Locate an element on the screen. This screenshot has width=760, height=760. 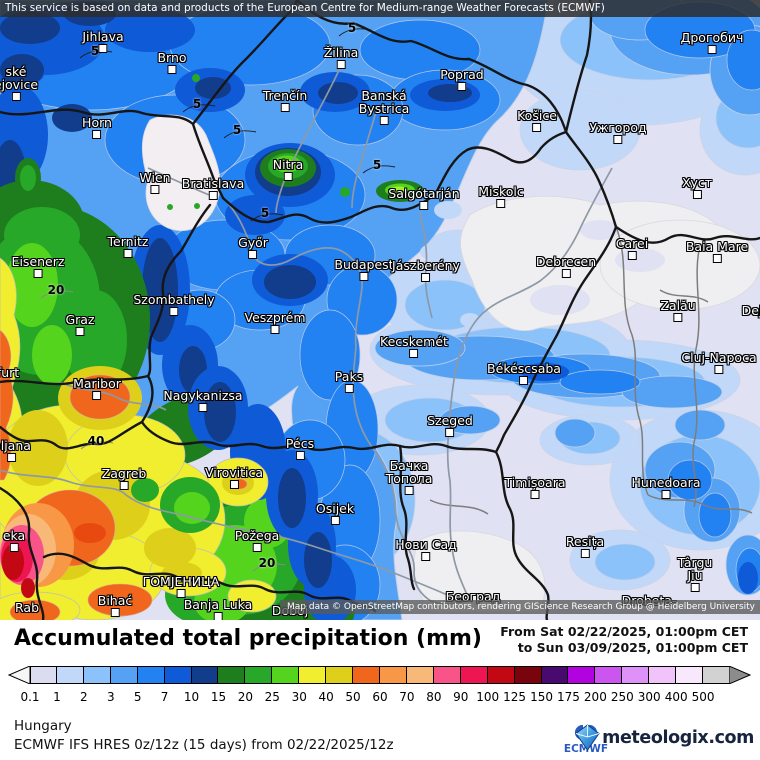
scale-tick-label: 500 is located at coordinates (703, 697).